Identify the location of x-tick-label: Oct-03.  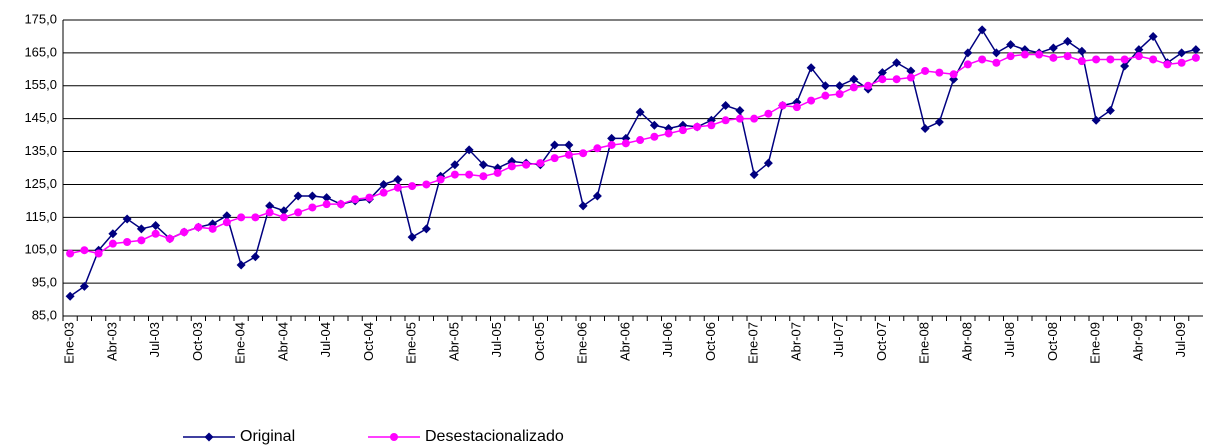
(197, 341).